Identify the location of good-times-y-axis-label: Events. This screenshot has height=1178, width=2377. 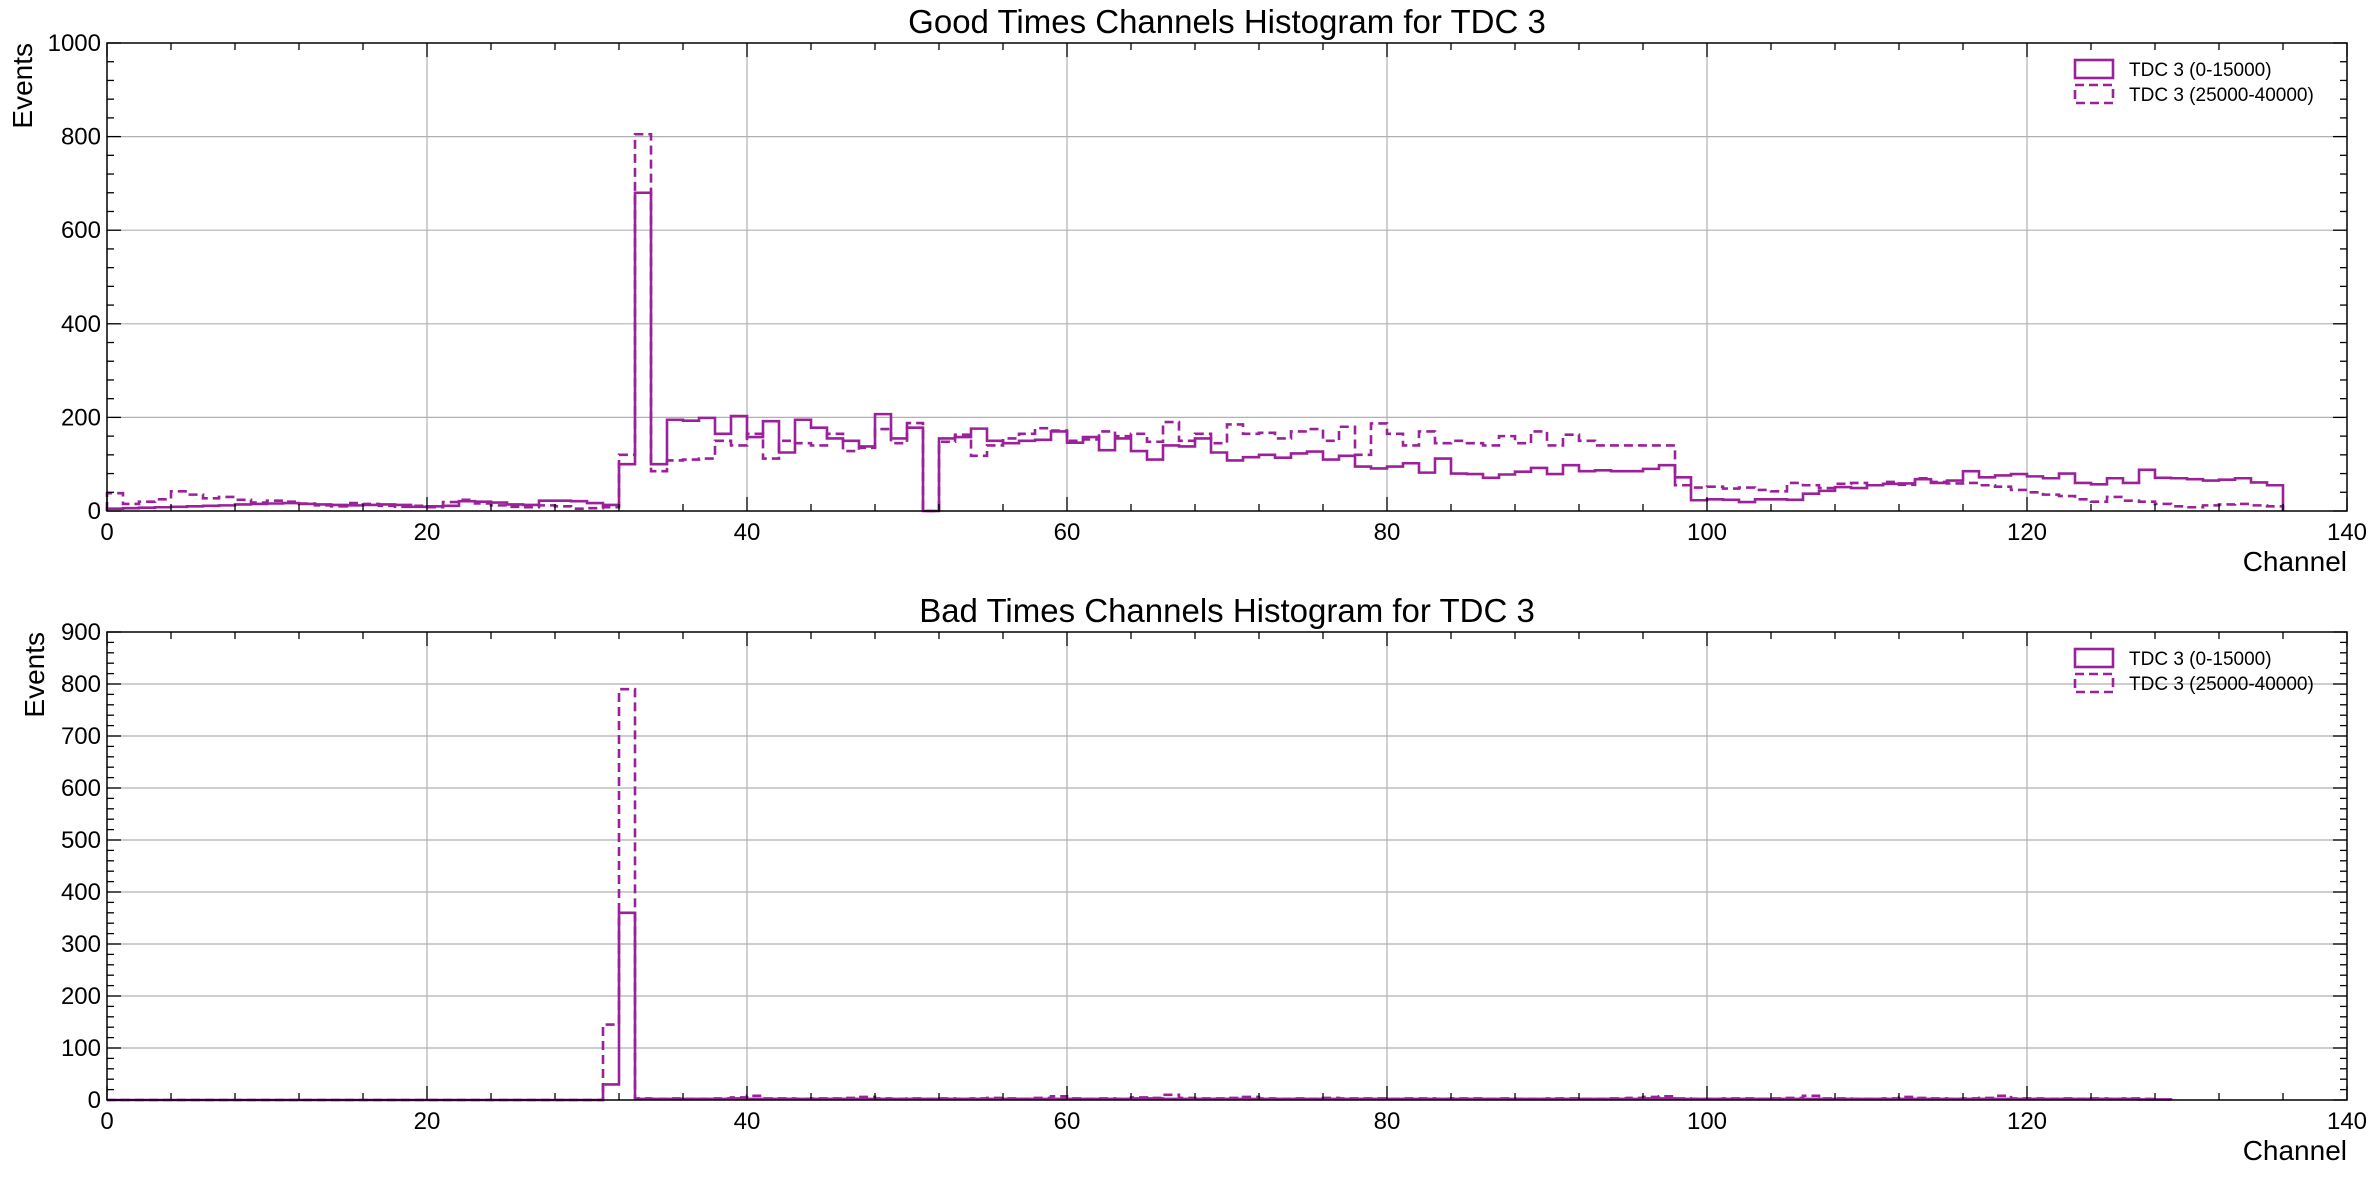
(22, 86).